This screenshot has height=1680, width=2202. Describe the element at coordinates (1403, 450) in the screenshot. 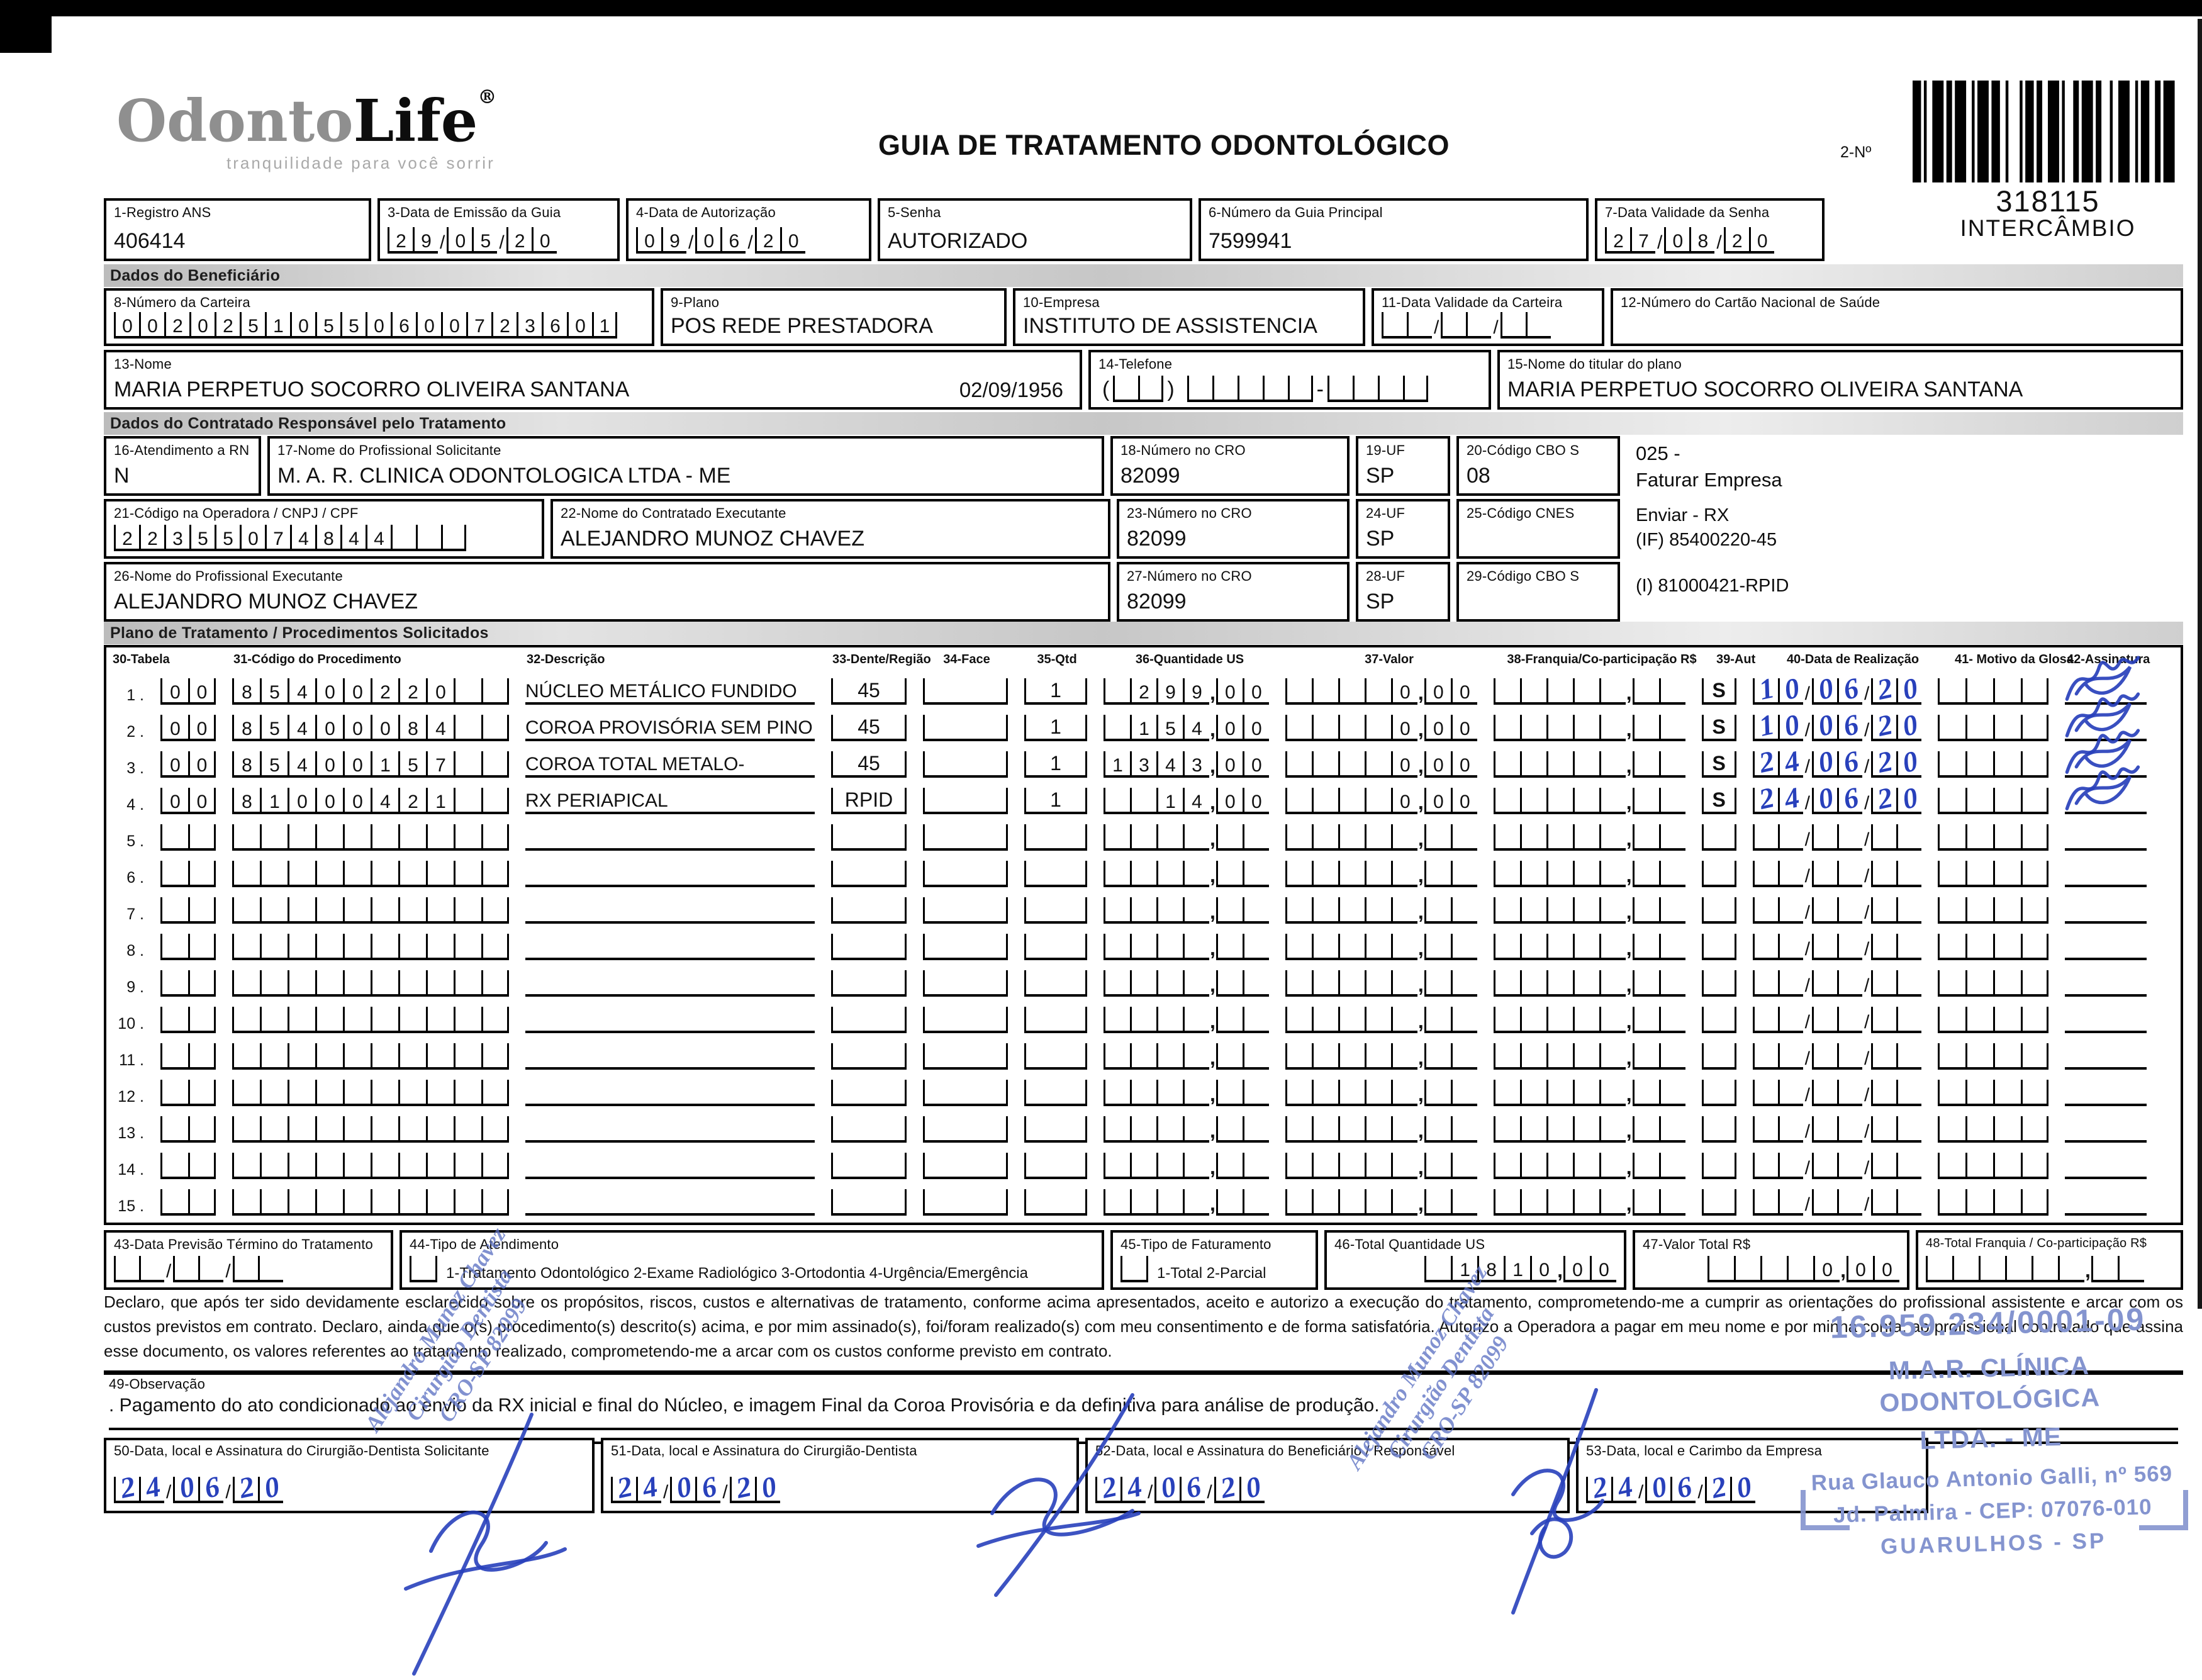

I see `field-label: 19-UF` at that location.